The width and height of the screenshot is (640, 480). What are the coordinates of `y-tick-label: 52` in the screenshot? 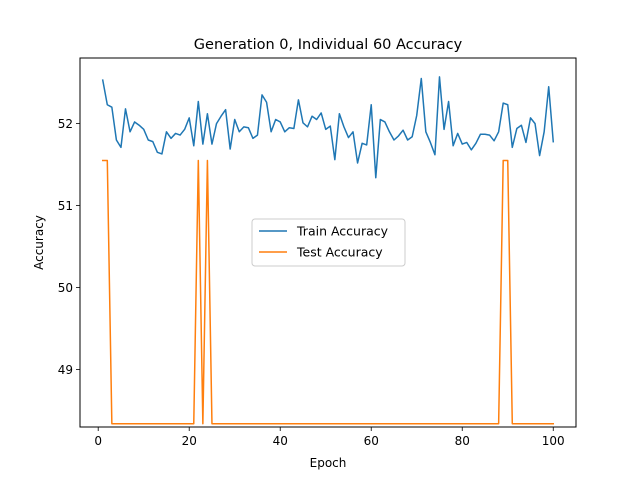 It's located at (65, 124).